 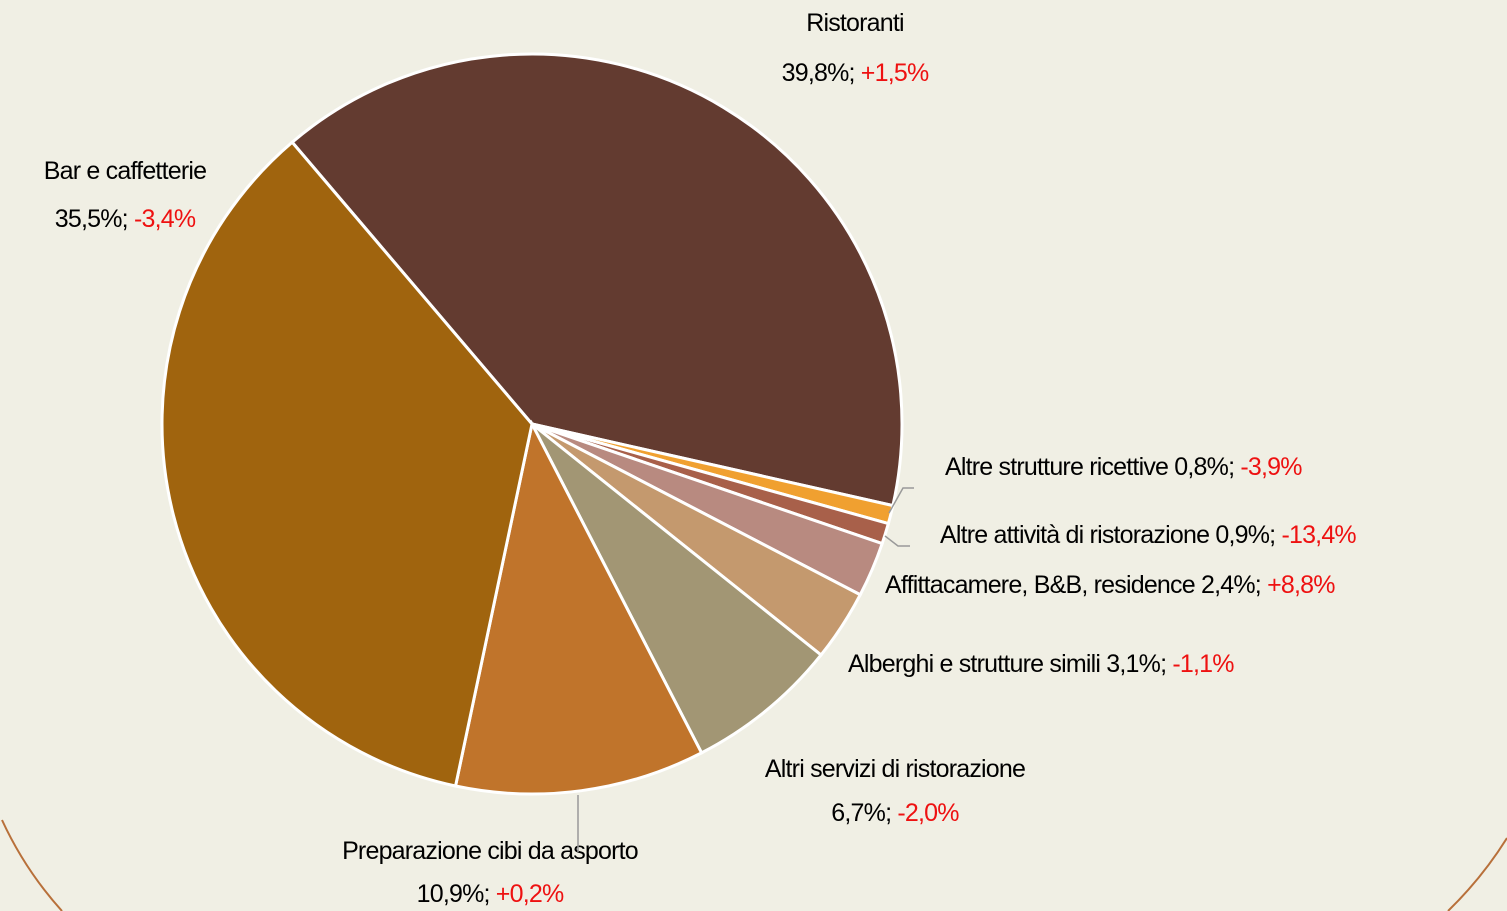 I want to click on value-label: 3,1%, so click(x=1133, y=664).